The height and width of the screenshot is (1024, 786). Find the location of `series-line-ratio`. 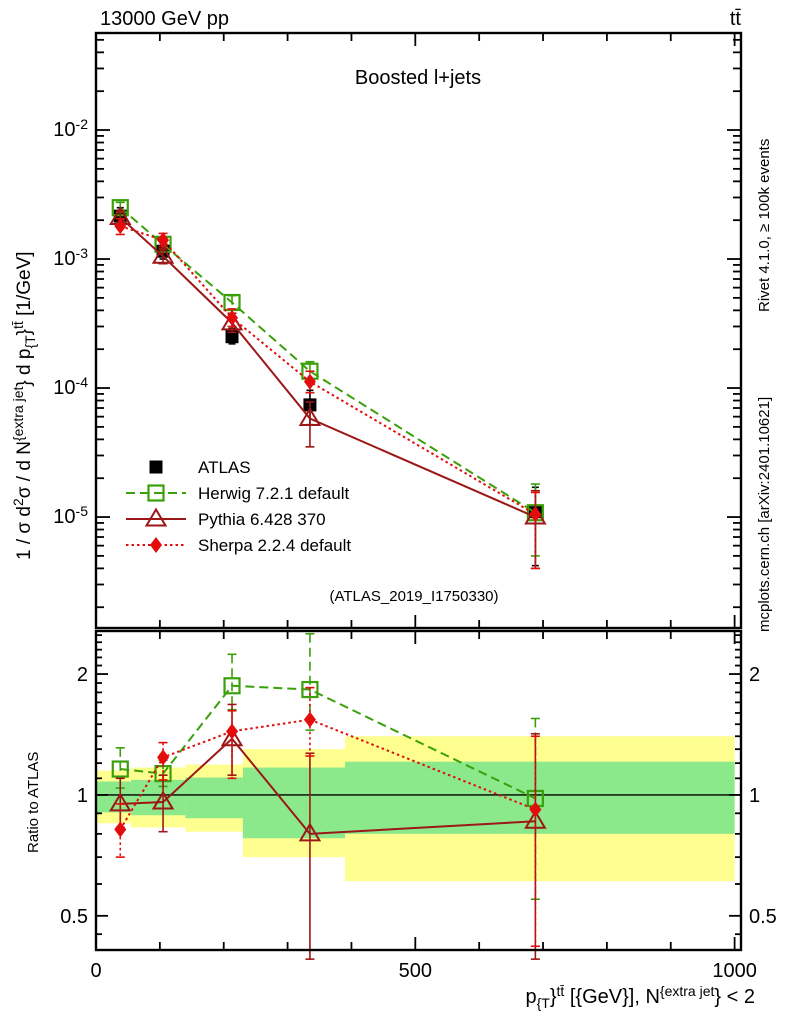

series-line-ratio is located at coordinates (327, 774).